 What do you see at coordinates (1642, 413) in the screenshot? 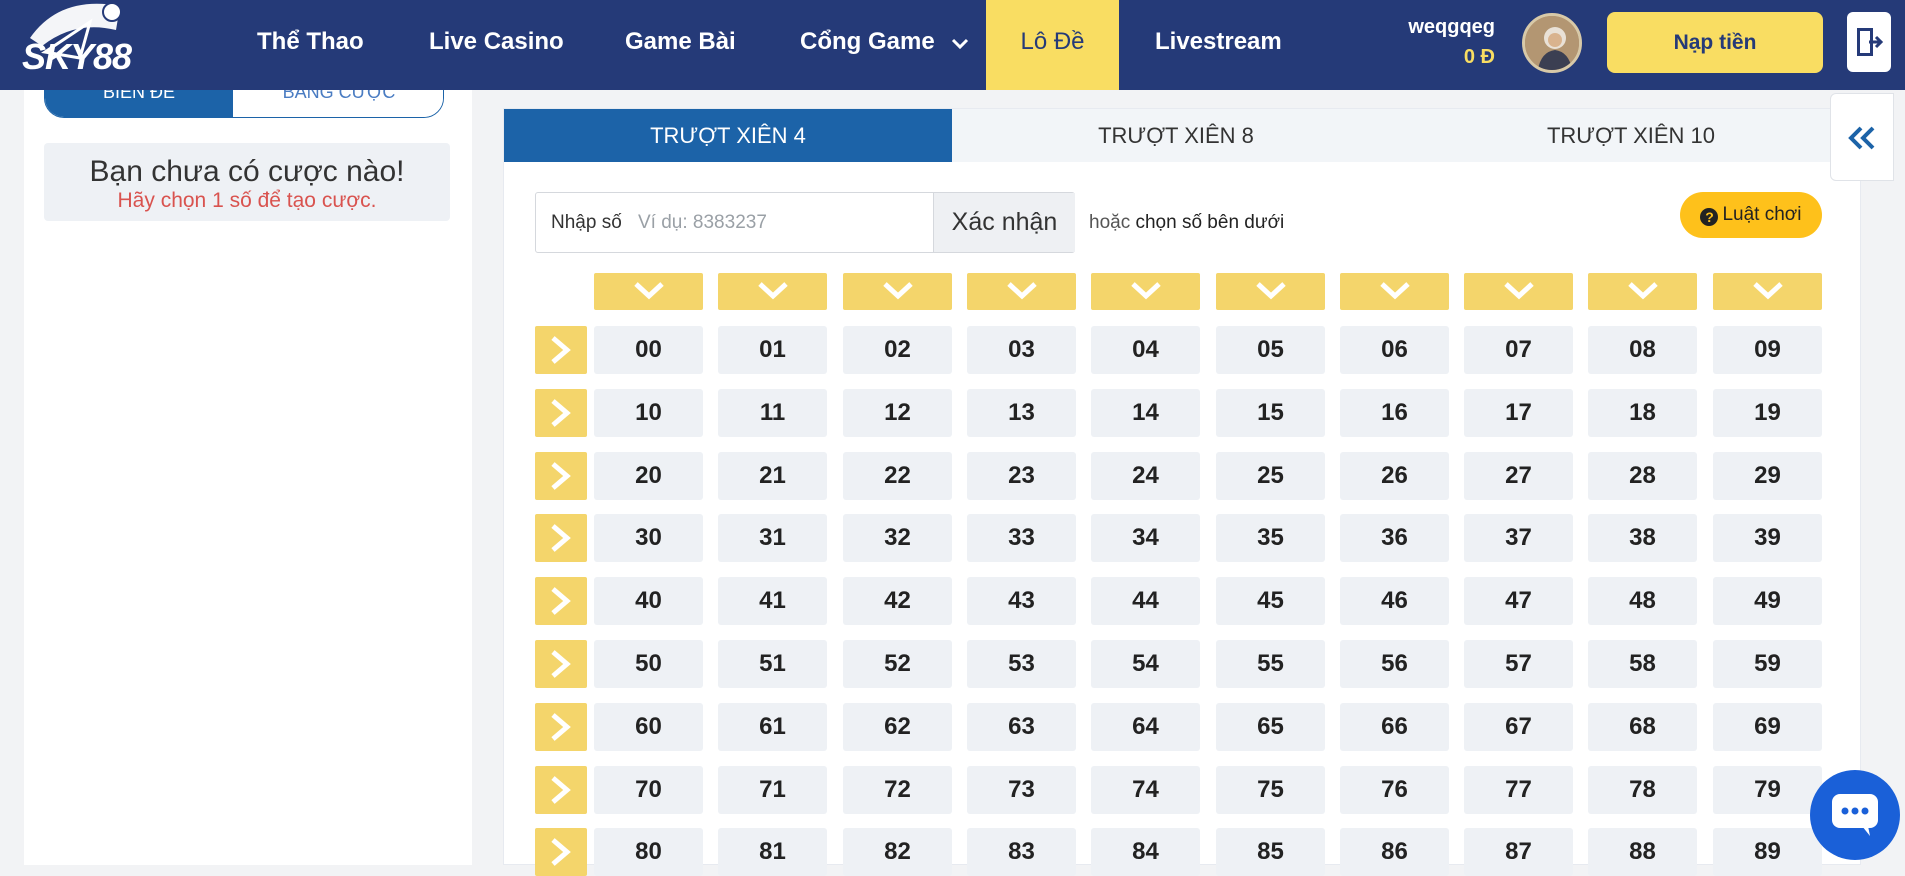
I see `number-cell: 18` at bounding box center [1642, 413].